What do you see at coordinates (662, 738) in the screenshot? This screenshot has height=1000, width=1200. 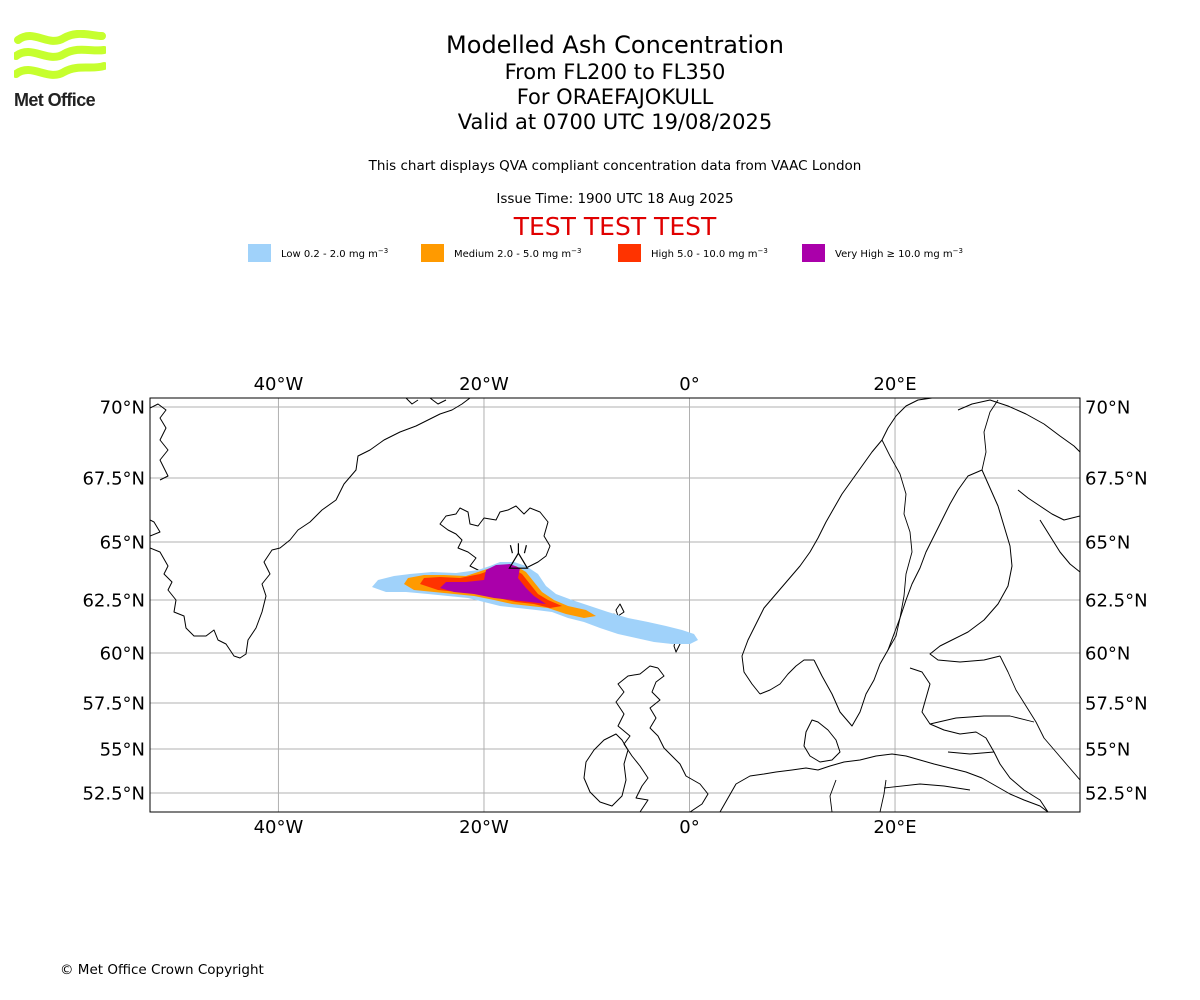 I see `great-britain-coastline` at bounding box center [662, 738].